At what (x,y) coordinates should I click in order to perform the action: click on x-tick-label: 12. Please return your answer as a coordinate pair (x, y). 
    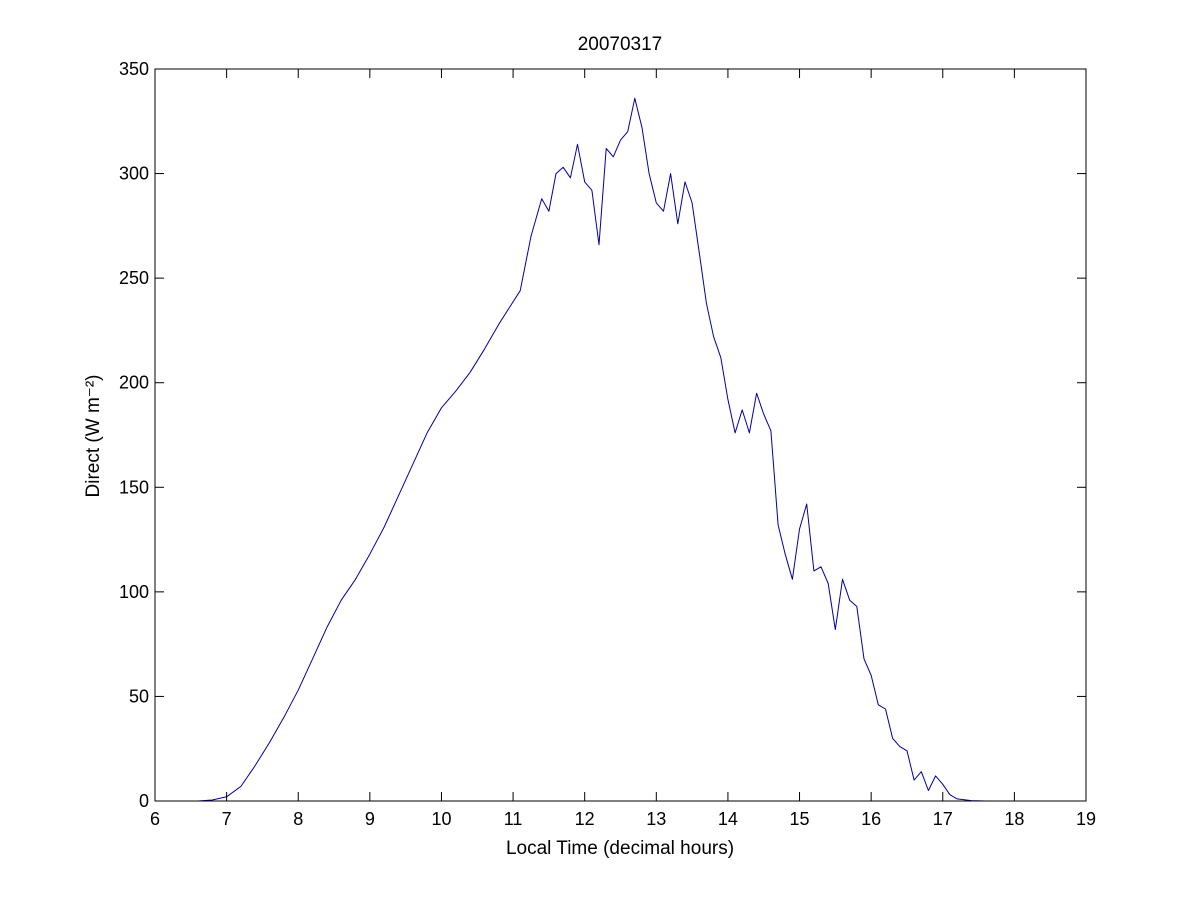
    Looking at the image, I should click on (585, 819).